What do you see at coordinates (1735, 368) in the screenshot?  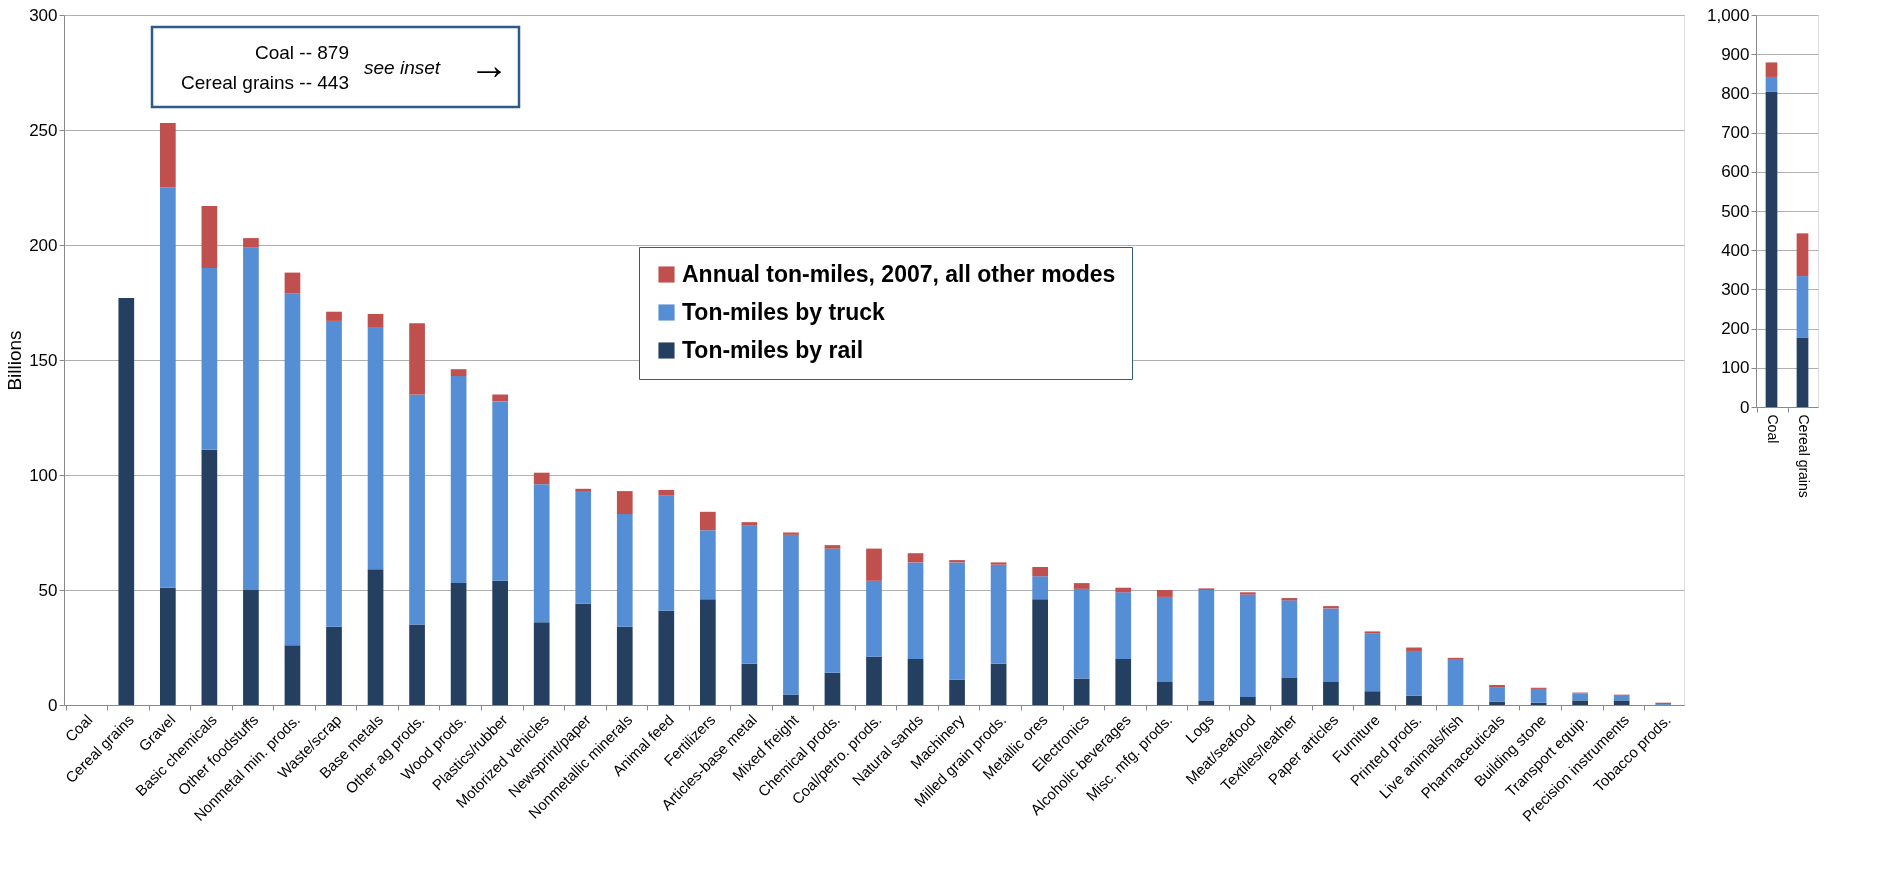 I see `y-tick-label: 100` at bounding box center [1735, 368].